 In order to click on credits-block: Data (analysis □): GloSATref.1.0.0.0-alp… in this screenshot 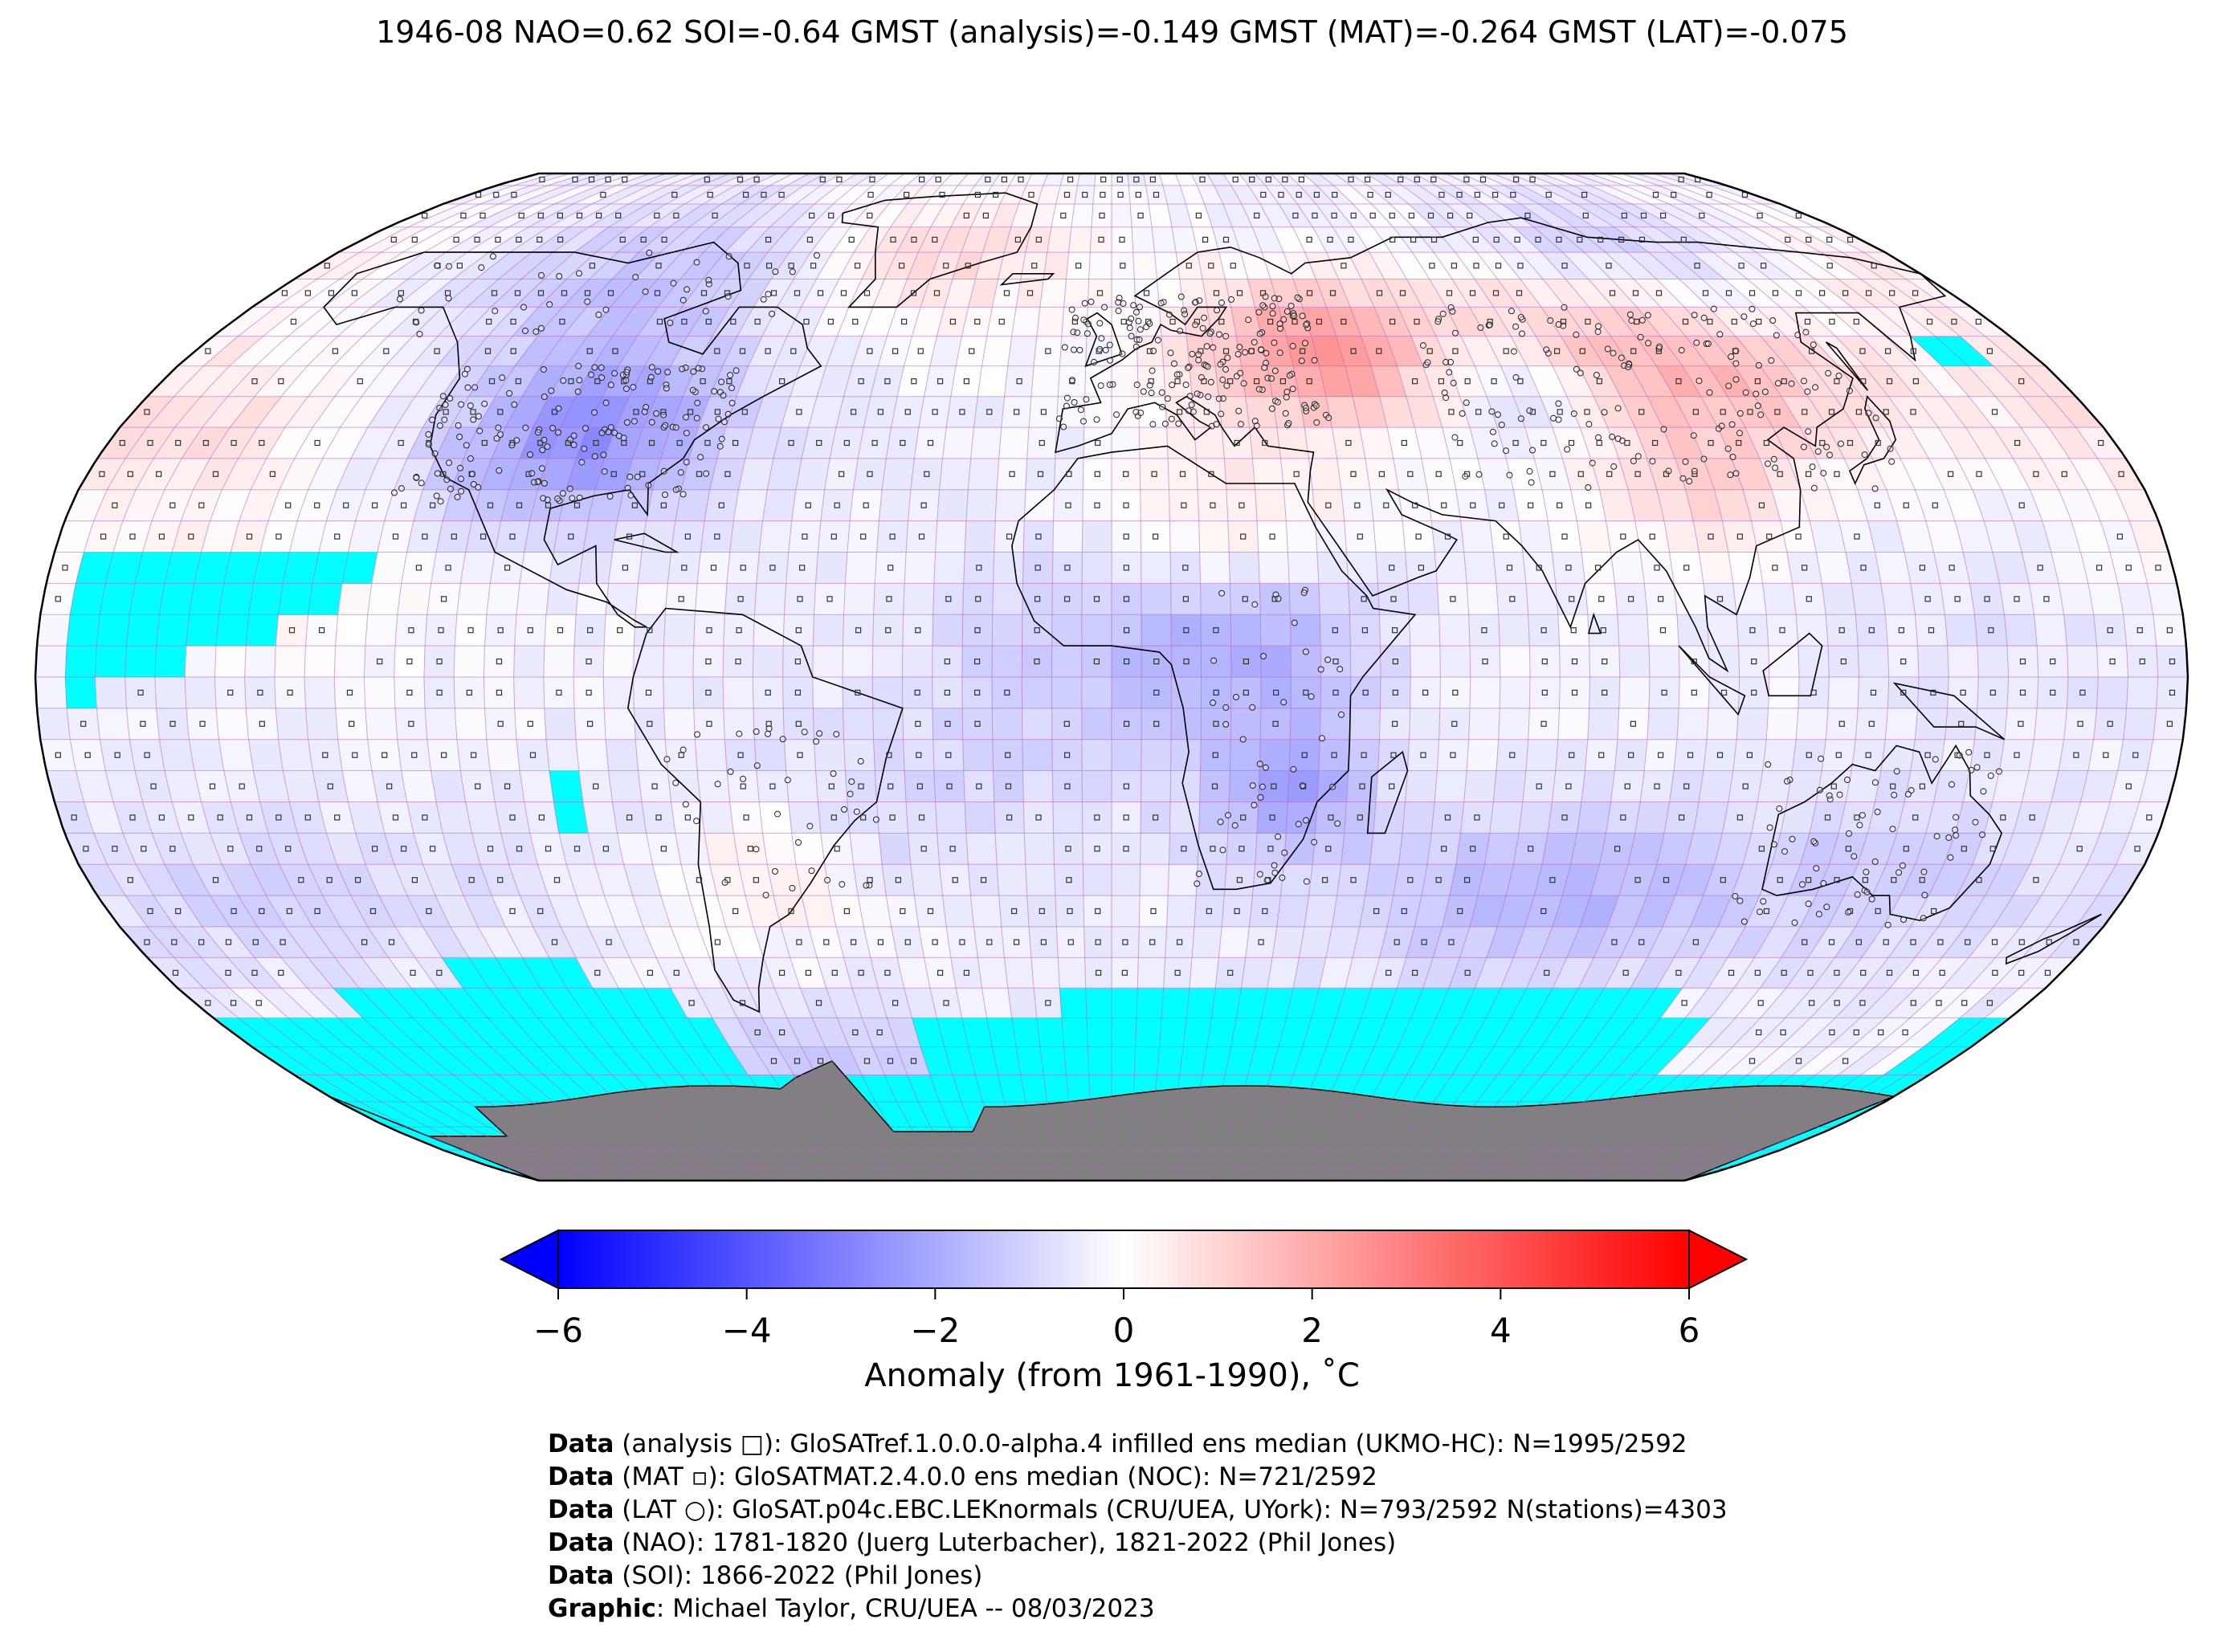, I will do `click(1138, 1526)`.